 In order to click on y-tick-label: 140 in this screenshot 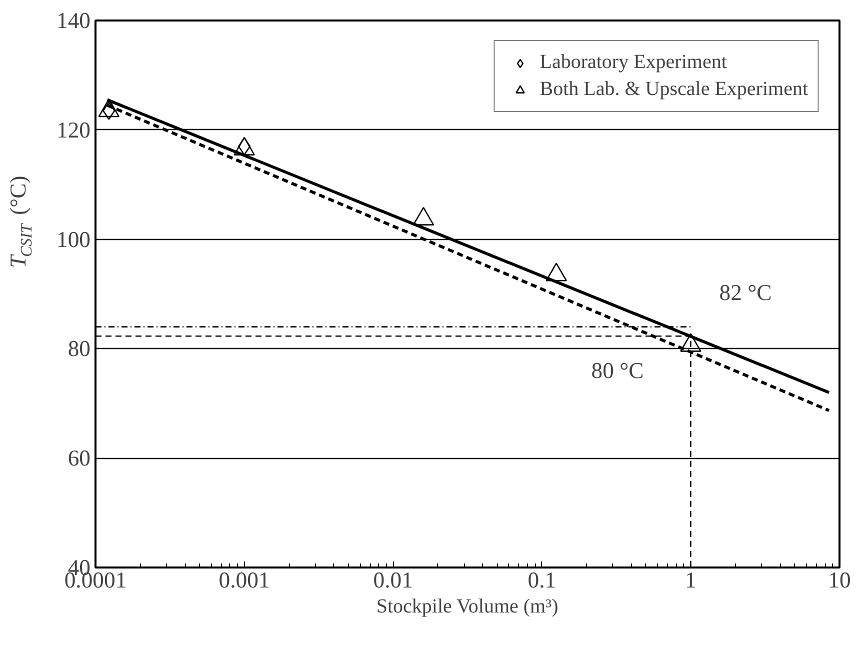, I will do `click(73, 20)`.